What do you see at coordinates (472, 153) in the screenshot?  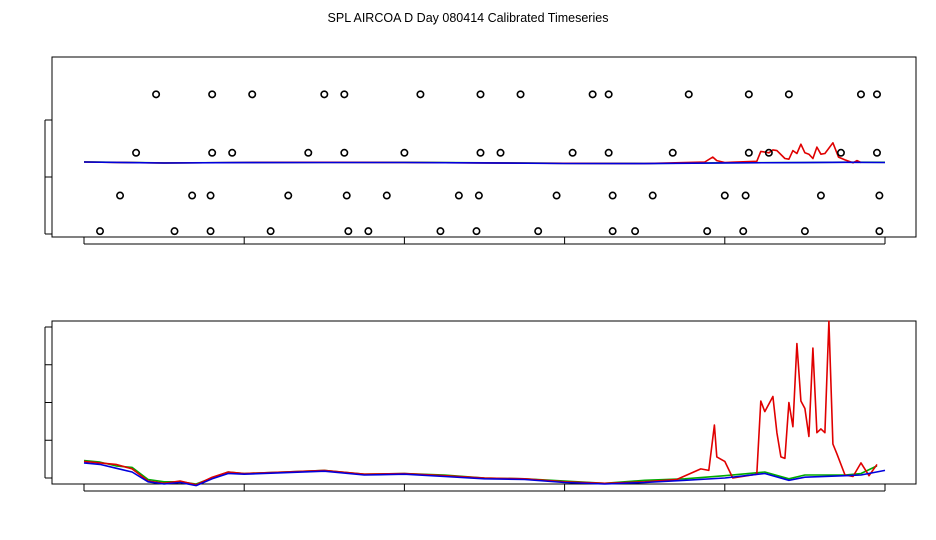 I see `series-line-red` at bounding box center [472, 153].